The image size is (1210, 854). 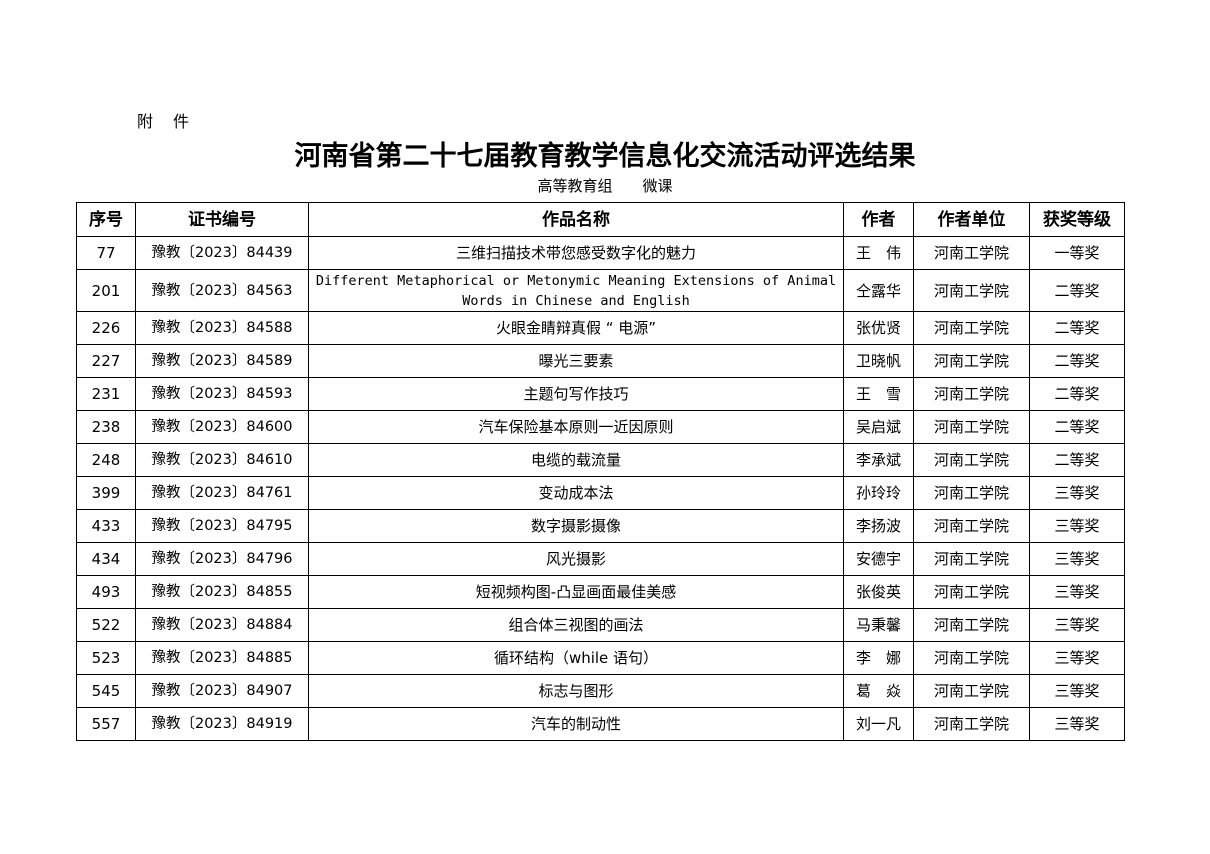 I want to click on cell-work-title: 循环结构（while 语句）, so click(x=576, y=658).